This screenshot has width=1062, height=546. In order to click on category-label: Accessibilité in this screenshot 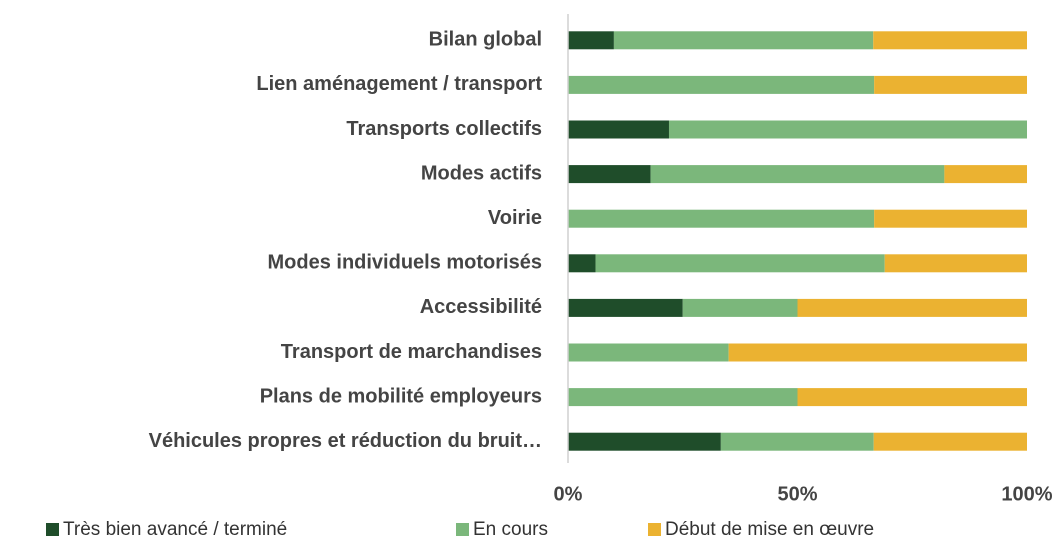, I will do `click(481, 307)`.